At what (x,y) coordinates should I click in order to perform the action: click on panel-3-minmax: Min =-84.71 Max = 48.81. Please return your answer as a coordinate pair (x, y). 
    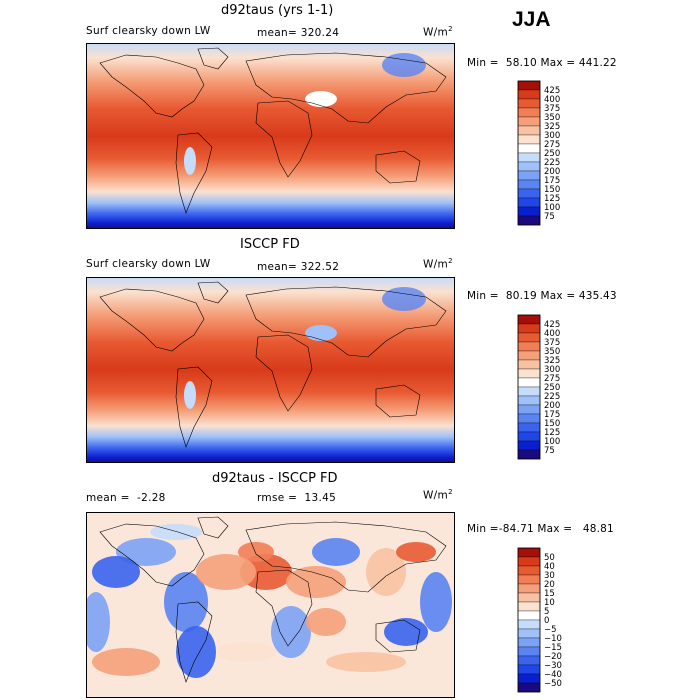
    Looking at the image, I should click on (540, 529).